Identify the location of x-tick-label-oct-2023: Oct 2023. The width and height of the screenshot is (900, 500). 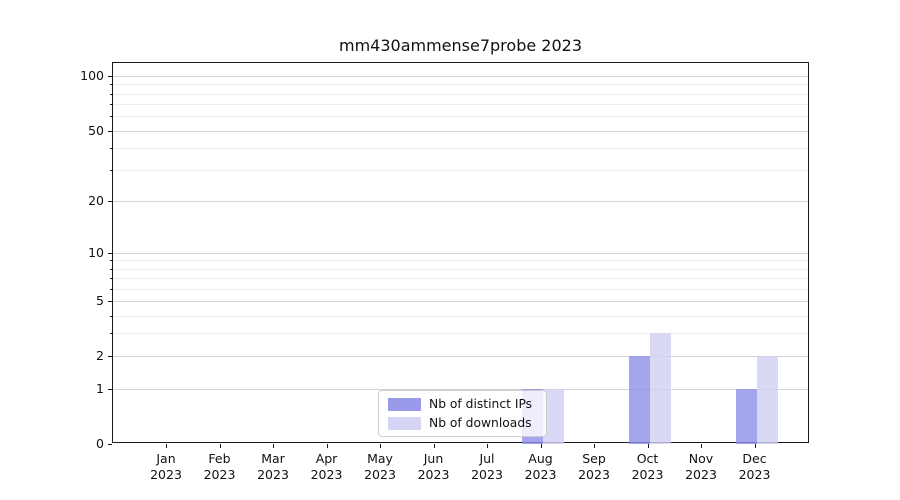
(647, 466).